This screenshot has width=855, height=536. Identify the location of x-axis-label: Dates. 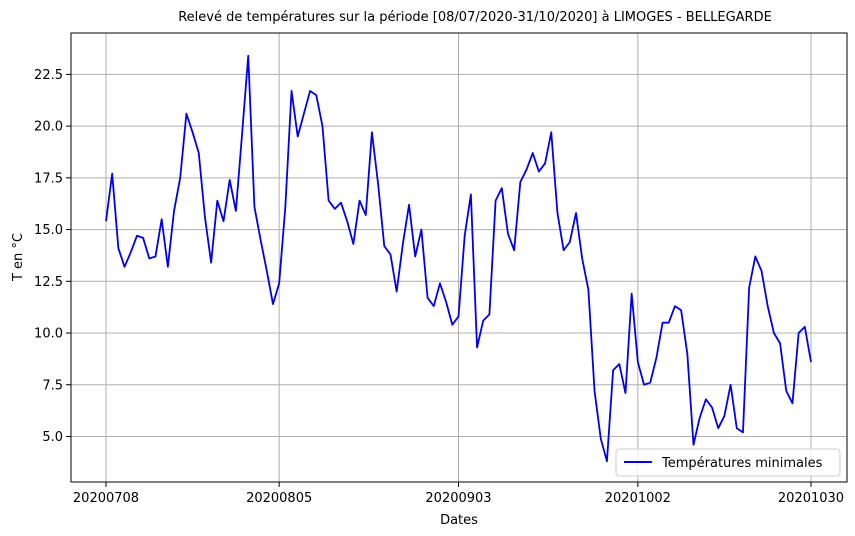
(459, 520).